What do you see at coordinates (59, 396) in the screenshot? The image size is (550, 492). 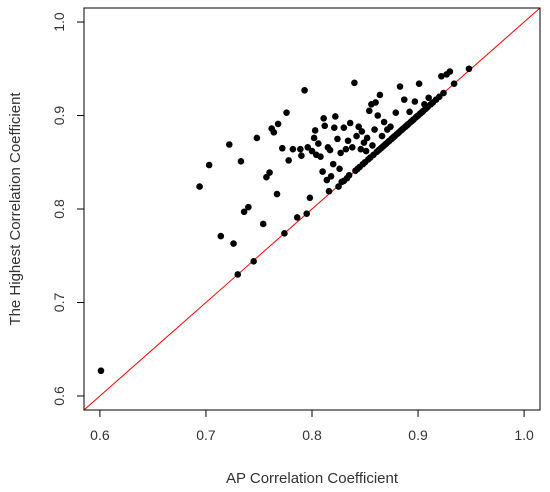 I see `y-tick-label: 0.6` at bounding box center [59, 396].